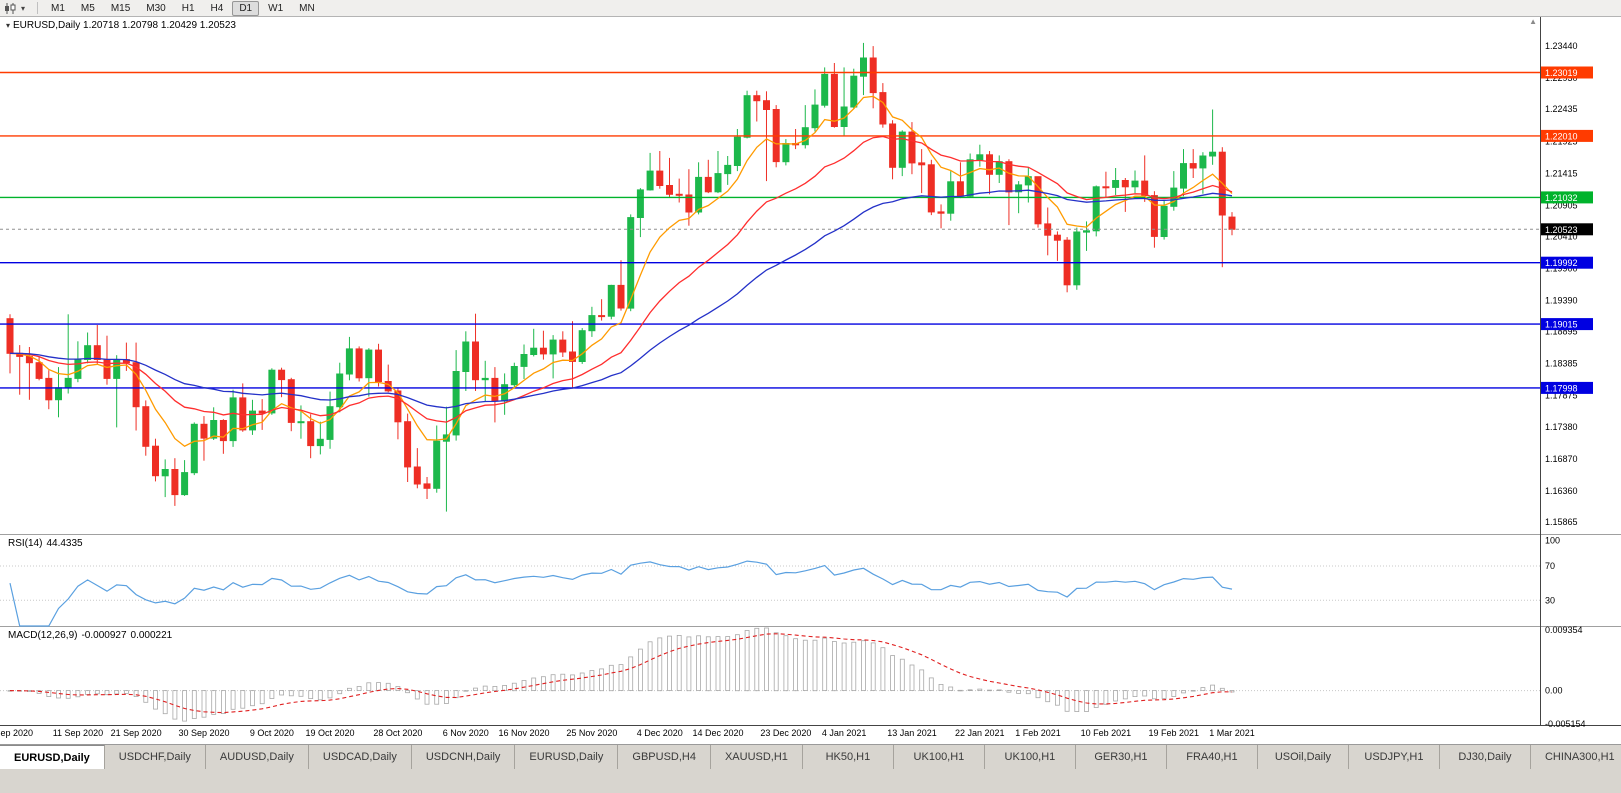 This screenshot has width=1621, height=793. What do you see at coordinates (810, 781) in the screenshot?
I see `status-bar` at bounding box center [810, 781].